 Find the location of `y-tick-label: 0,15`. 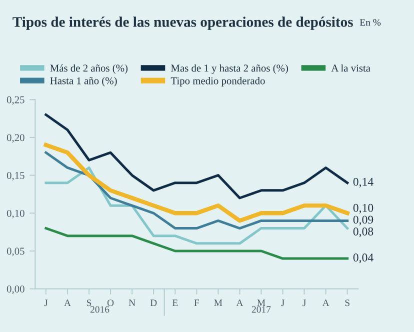

y-tick-label: 0,15 is located at coordinates (15, 176).